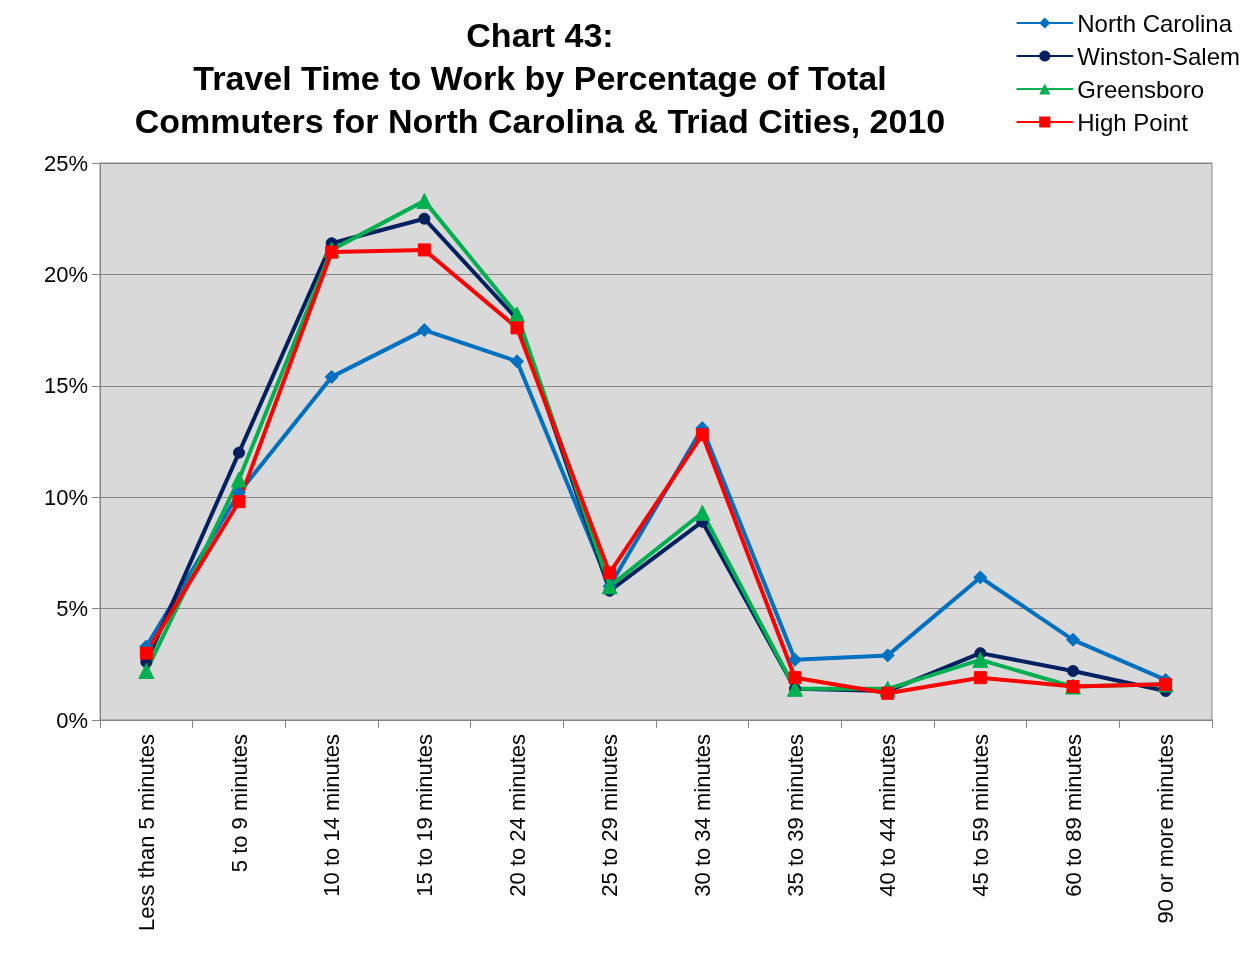 Image resolution: width=1253 pixels, height=976 pixels. Describe the element at coordinates (795, 815) in the screenshot. I see `x-tick-label: 35 to 39 minutes` at that location.